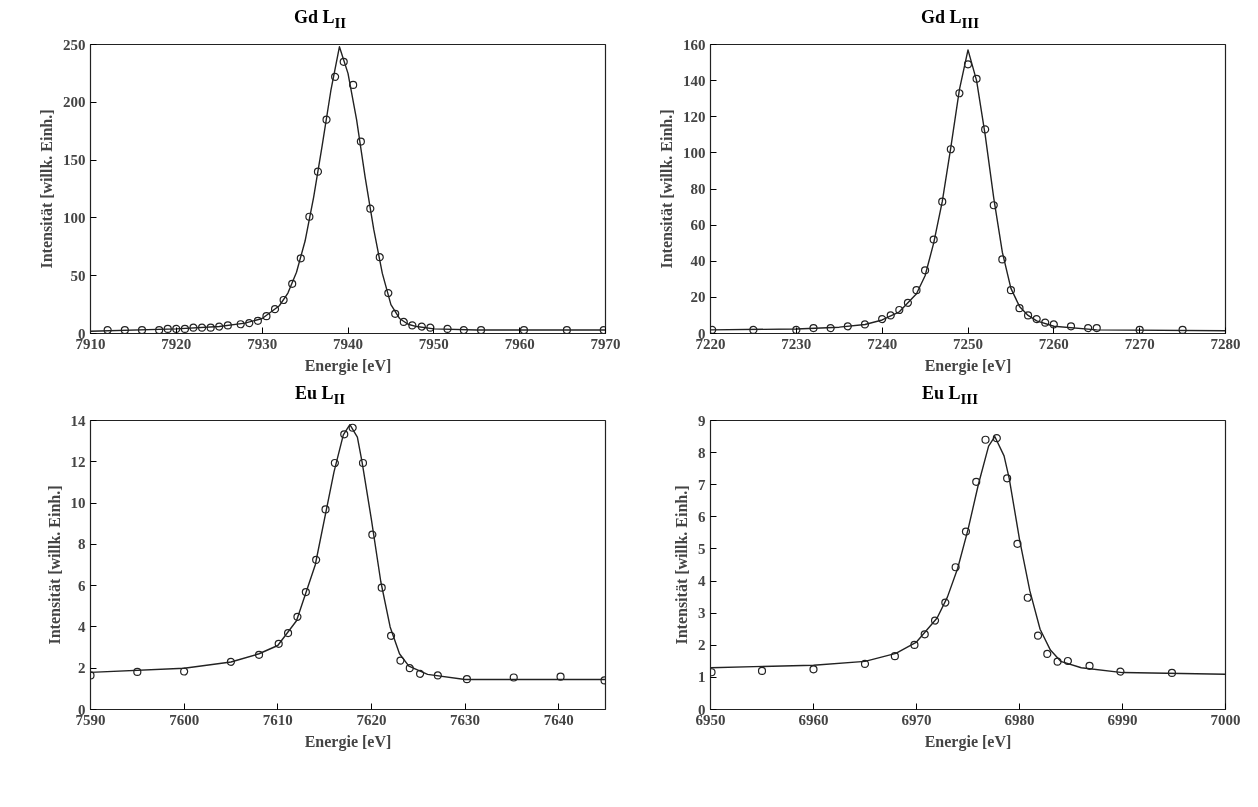 The image size is (1258, 807). Describe the element at coordinates (882, 343) in the screenshot. I see `x-tick-label: 7240` at that location.